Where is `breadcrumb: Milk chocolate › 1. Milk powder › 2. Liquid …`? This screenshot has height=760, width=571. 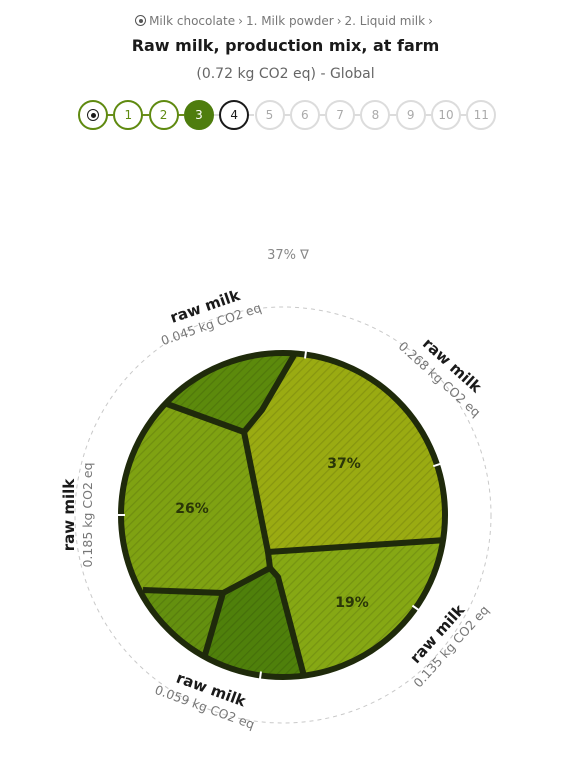
breadcrumb: Milk chocolate › 1. Milk powder › 2. Liquid … is located at coordinates (285, 21).